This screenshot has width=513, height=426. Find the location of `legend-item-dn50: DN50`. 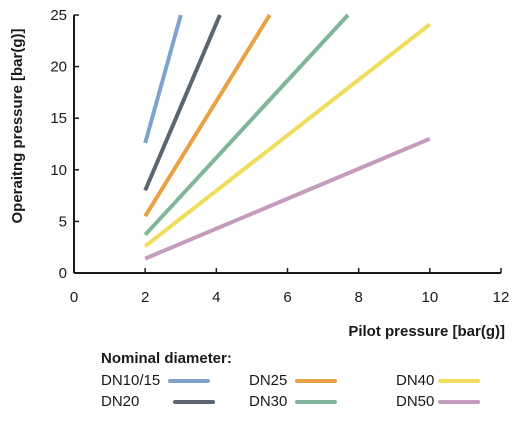

legend-item-dn50: DN50 is located at coordinates (438, 401).